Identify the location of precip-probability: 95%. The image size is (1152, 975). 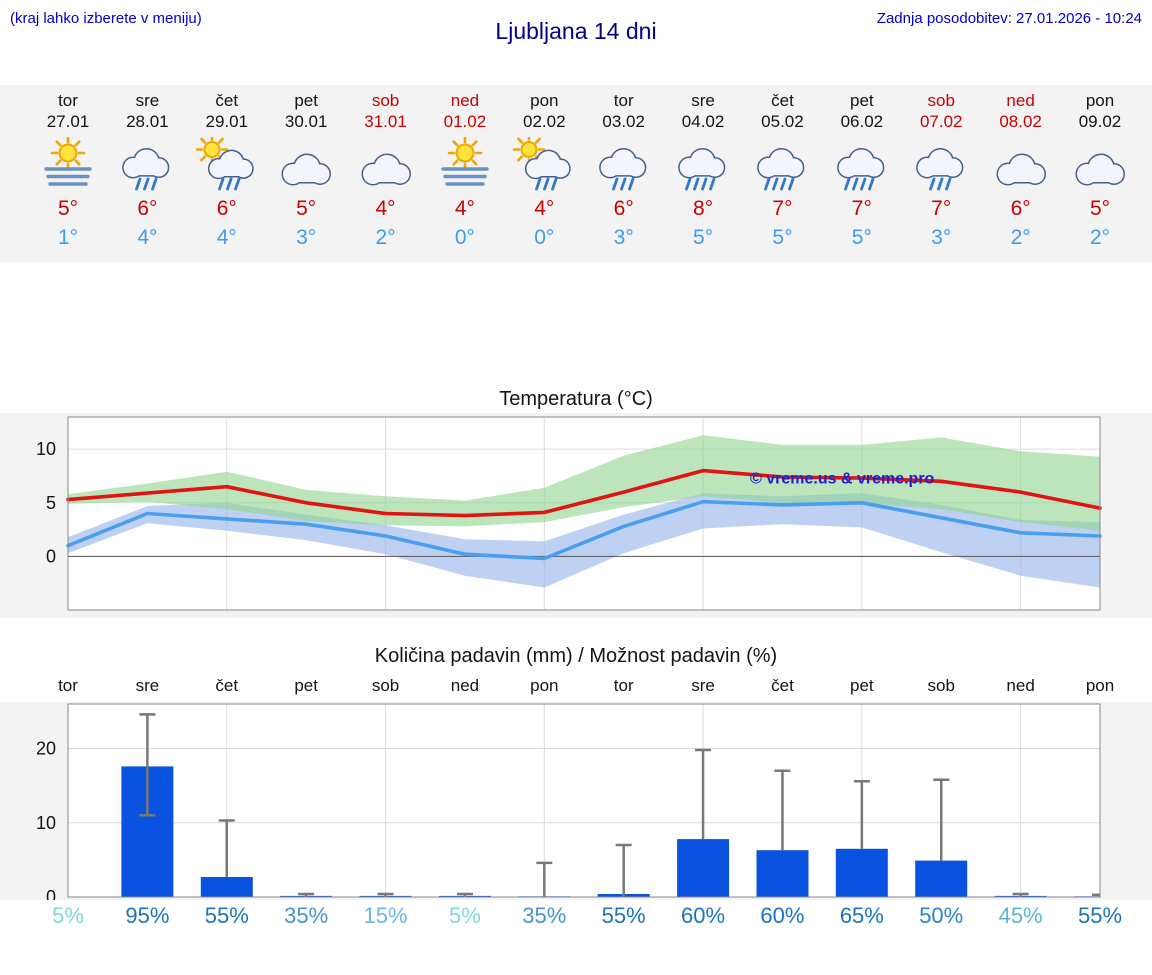
(147, 915).